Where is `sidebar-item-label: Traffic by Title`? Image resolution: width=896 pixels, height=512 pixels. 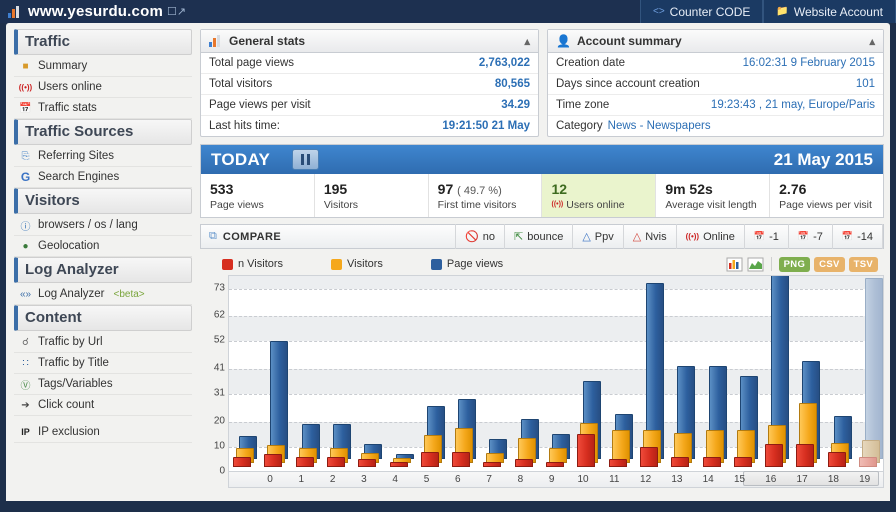 sidebar-item-label: Traffic by Title is located at coordinates (73, 363).